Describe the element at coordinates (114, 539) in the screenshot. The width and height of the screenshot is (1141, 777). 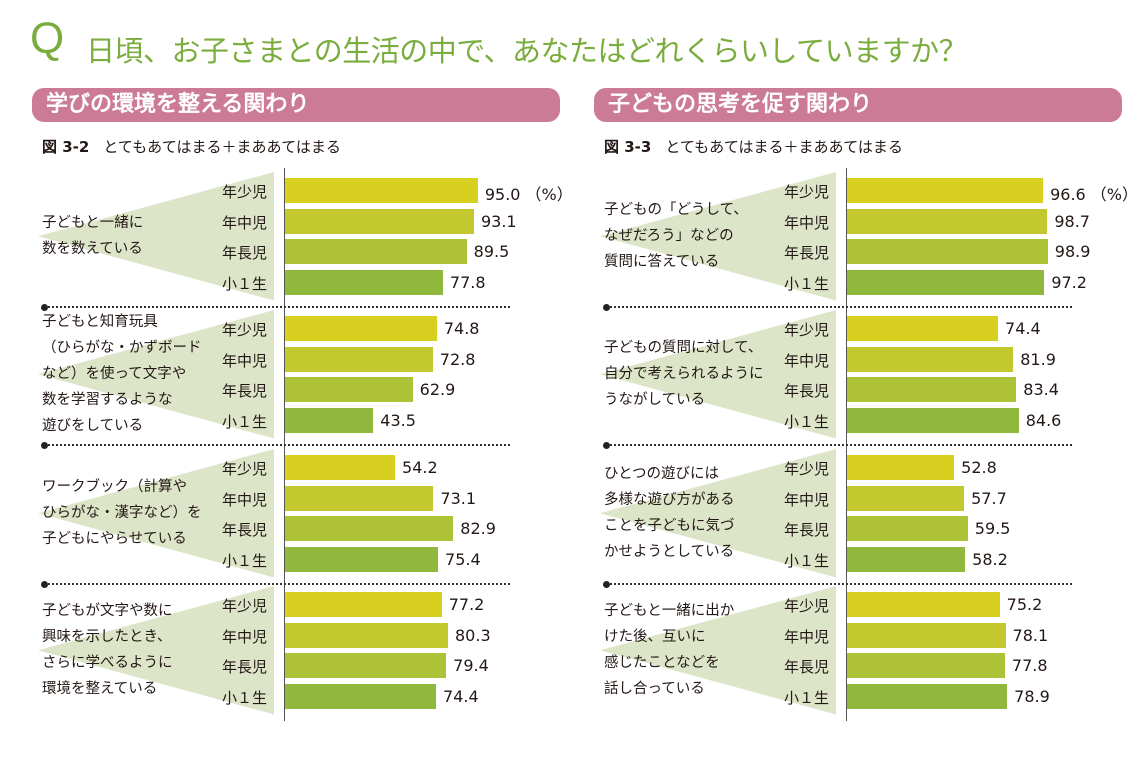
I see `group-label-line: 子どもにやらせている` at that location.